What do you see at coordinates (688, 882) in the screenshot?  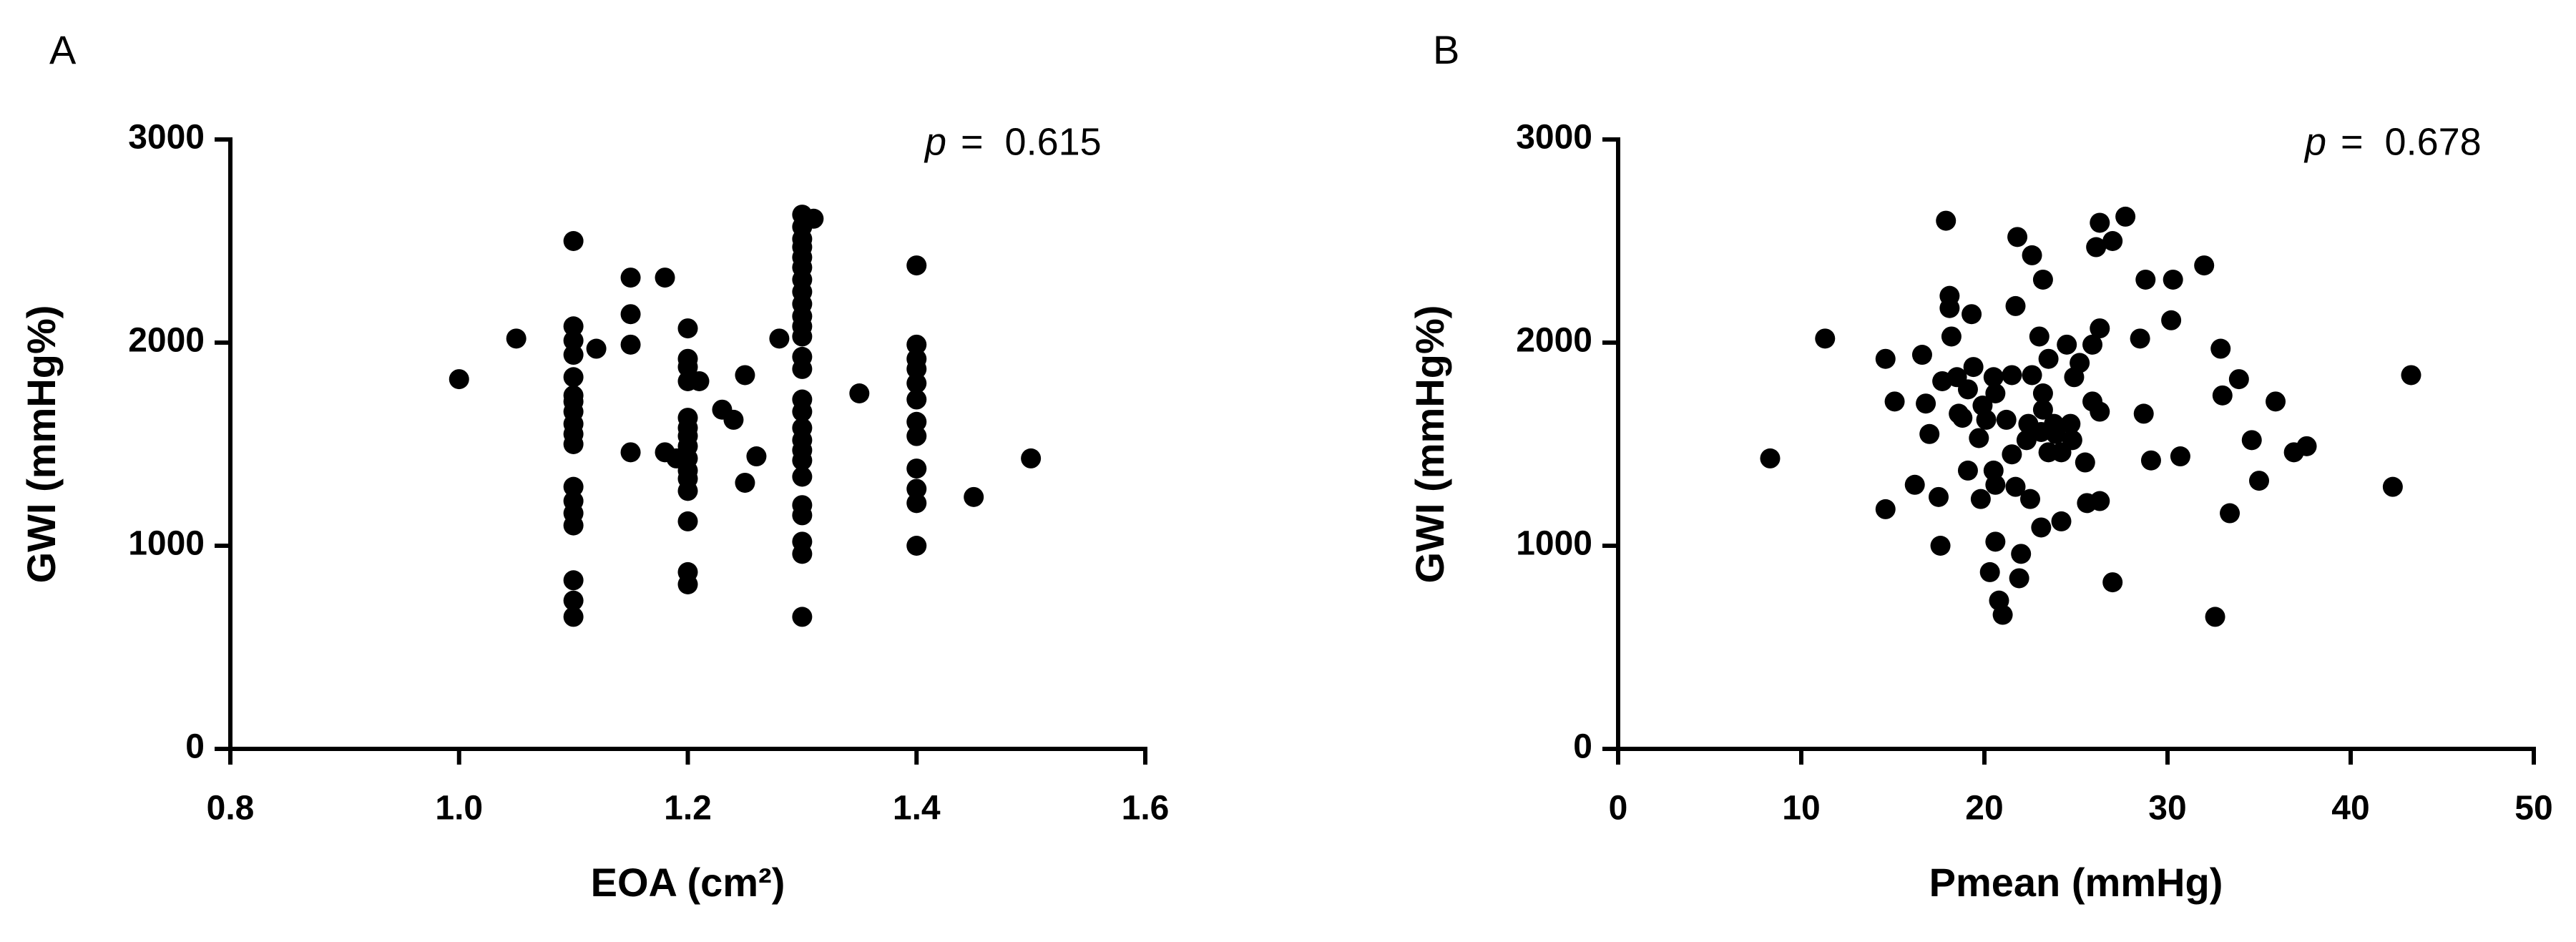 I see `x-axis-title: EOA (cm²)` at bounding box center [688, 882].